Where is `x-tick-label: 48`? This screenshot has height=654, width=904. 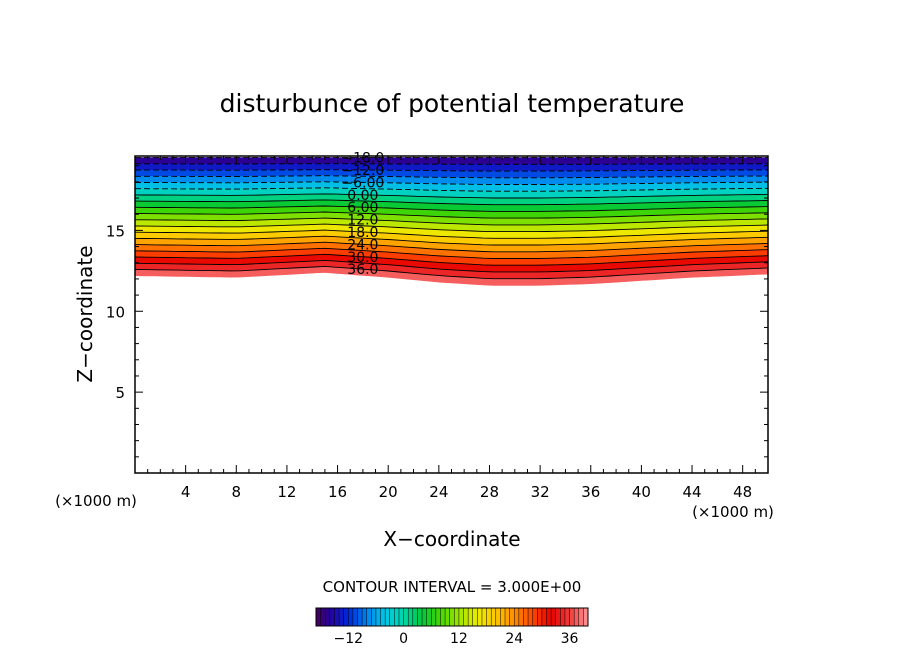
x-tick-label: 48 is located at coordinates (742, 492).